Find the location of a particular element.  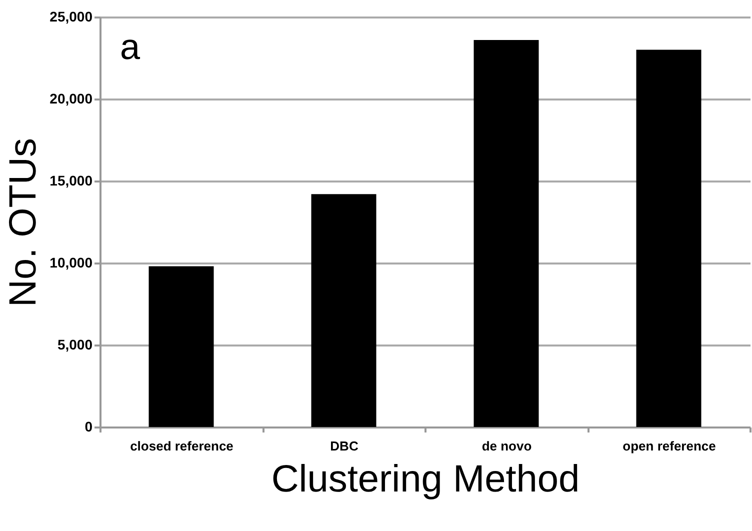

y-tick-label: 25,000 is located at coordinates (71, 16).